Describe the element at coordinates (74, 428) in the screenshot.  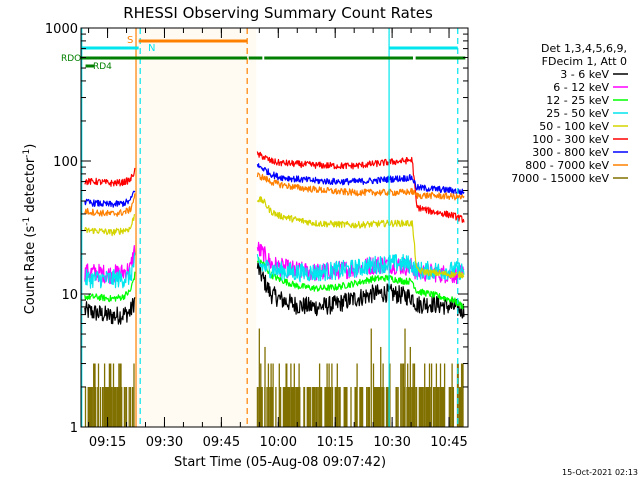
I see `y-tick-label: 1` at that location.